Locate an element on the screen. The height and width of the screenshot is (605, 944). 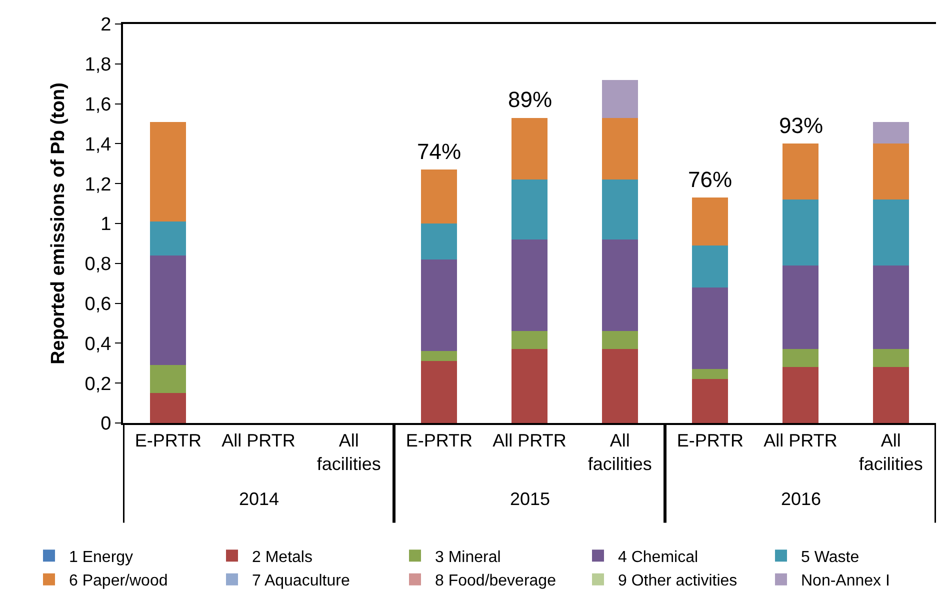
legend-label: 1 Energy is located at coordinates (101, 557).